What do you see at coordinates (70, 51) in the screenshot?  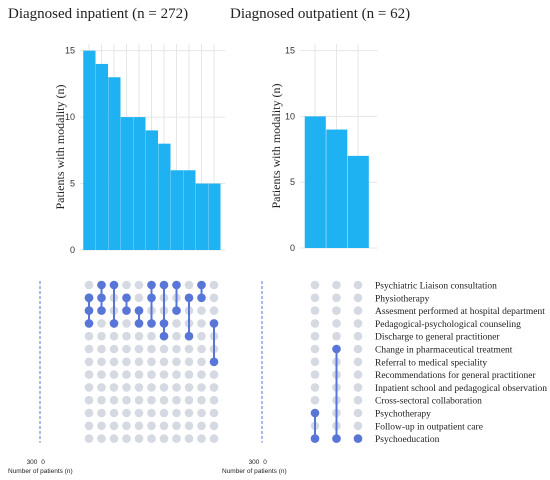 I see `y-tick-label: 15` at bounding box center [70, 51].